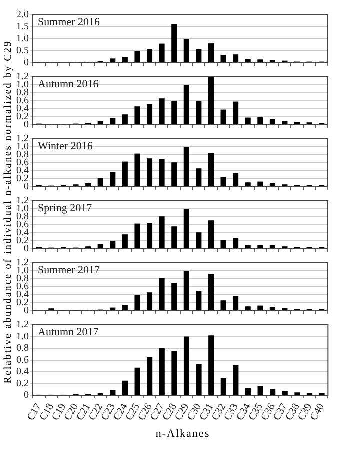 The width and height of the screenshot is (339, 450). I want to click on y-tick-label: 1.5, so click(22, 27).